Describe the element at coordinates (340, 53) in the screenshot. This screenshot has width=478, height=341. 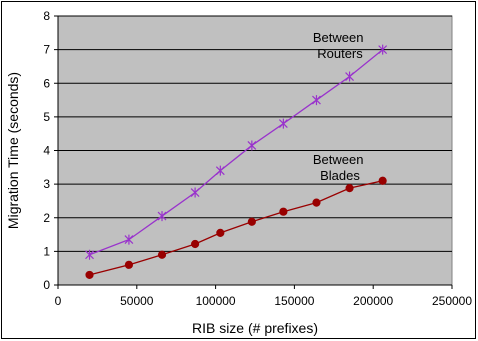
I see `annotation-line: Routers` at that location.